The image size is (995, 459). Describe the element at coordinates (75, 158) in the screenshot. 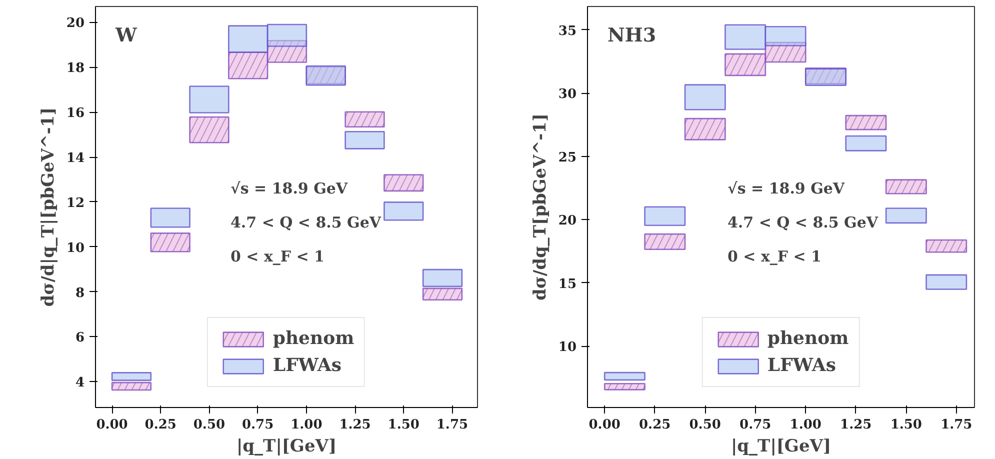

I see `y-tick-label: 14` at that location.